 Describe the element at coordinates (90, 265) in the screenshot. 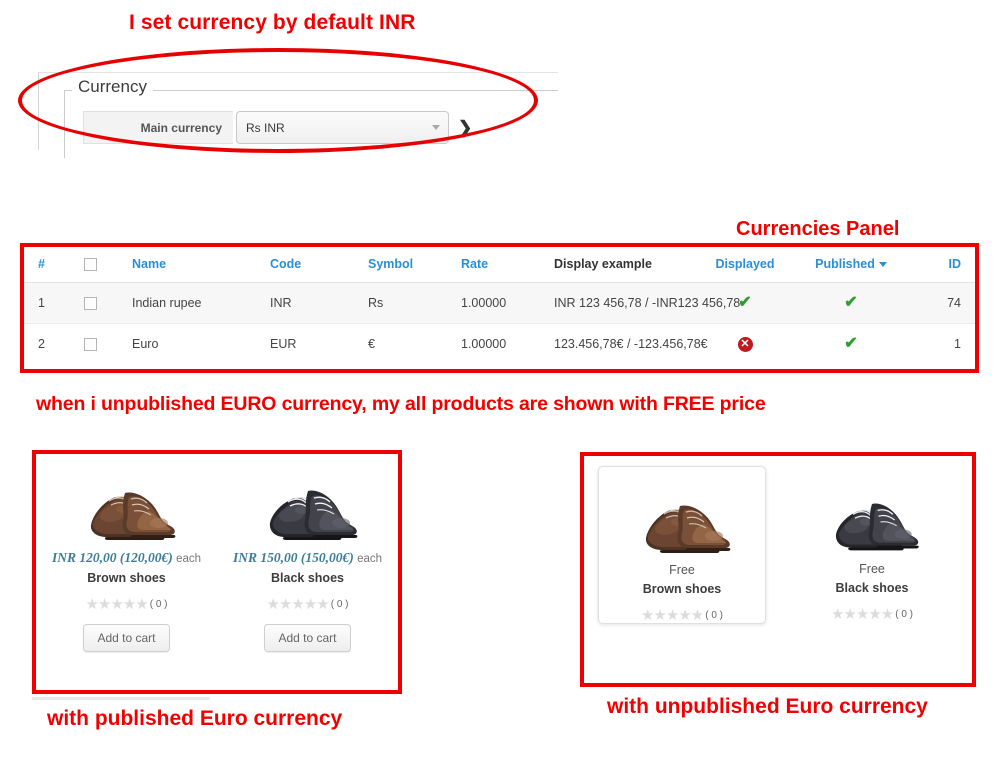

I see `checkbox-select-all-icon` at that location.